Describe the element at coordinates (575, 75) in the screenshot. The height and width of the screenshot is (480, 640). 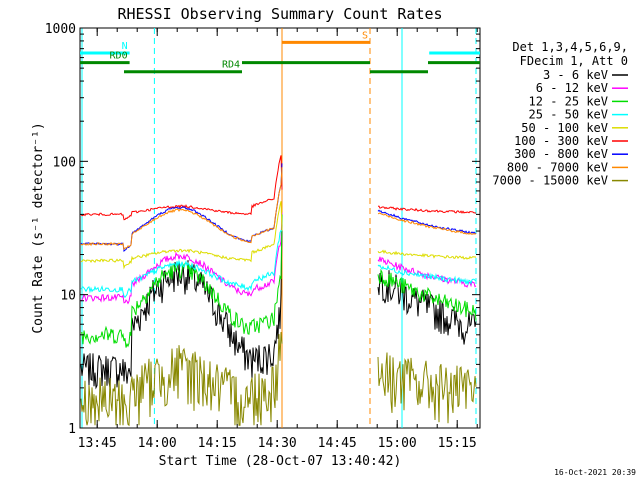
I see `legend-label: 3 - 6 keV` at that location.